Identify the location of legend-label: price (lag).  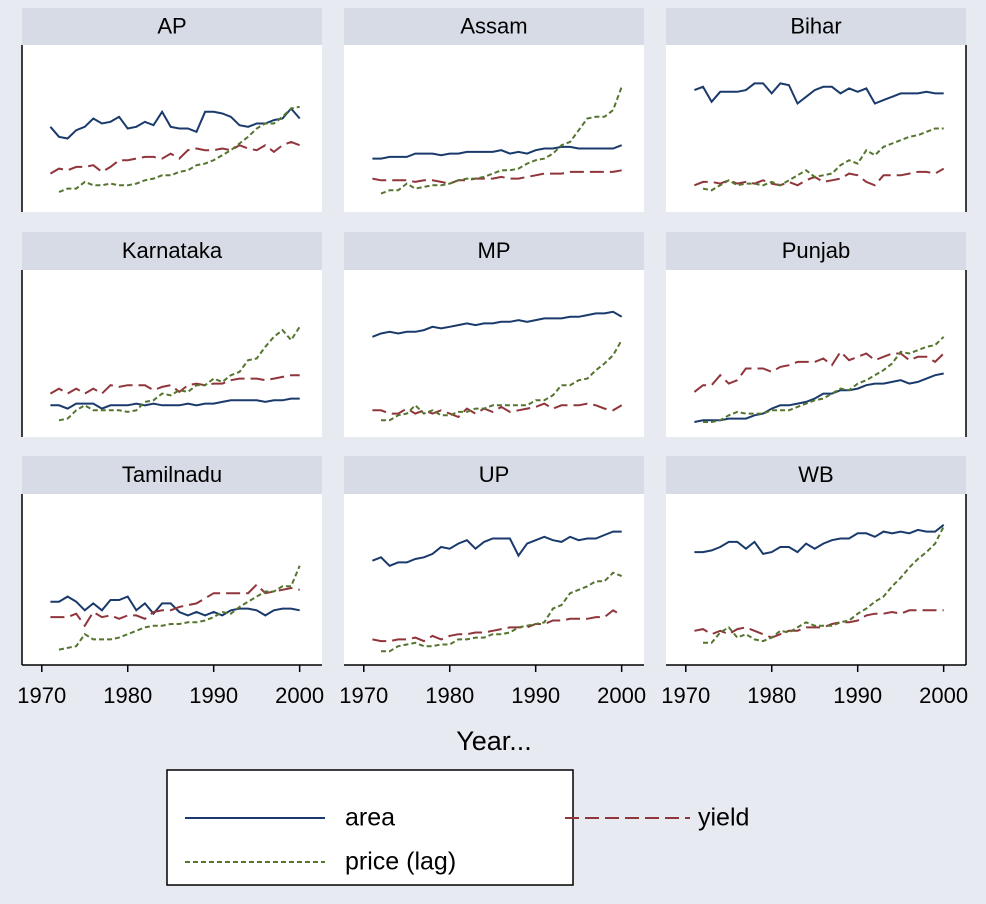
(400, 862).